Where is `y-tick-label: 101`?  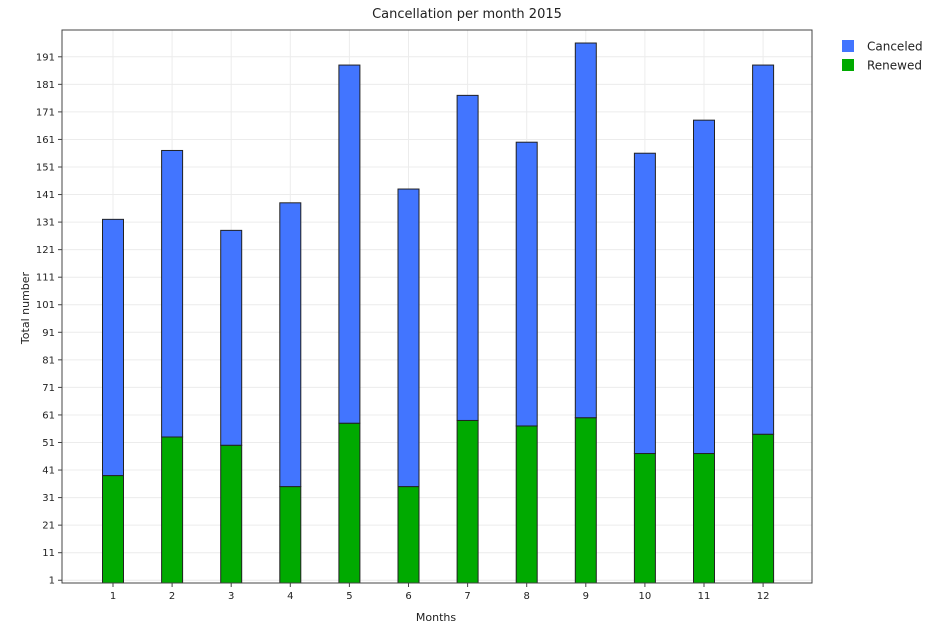
y-tick-label: 101 is located at coordinates (45, 305).